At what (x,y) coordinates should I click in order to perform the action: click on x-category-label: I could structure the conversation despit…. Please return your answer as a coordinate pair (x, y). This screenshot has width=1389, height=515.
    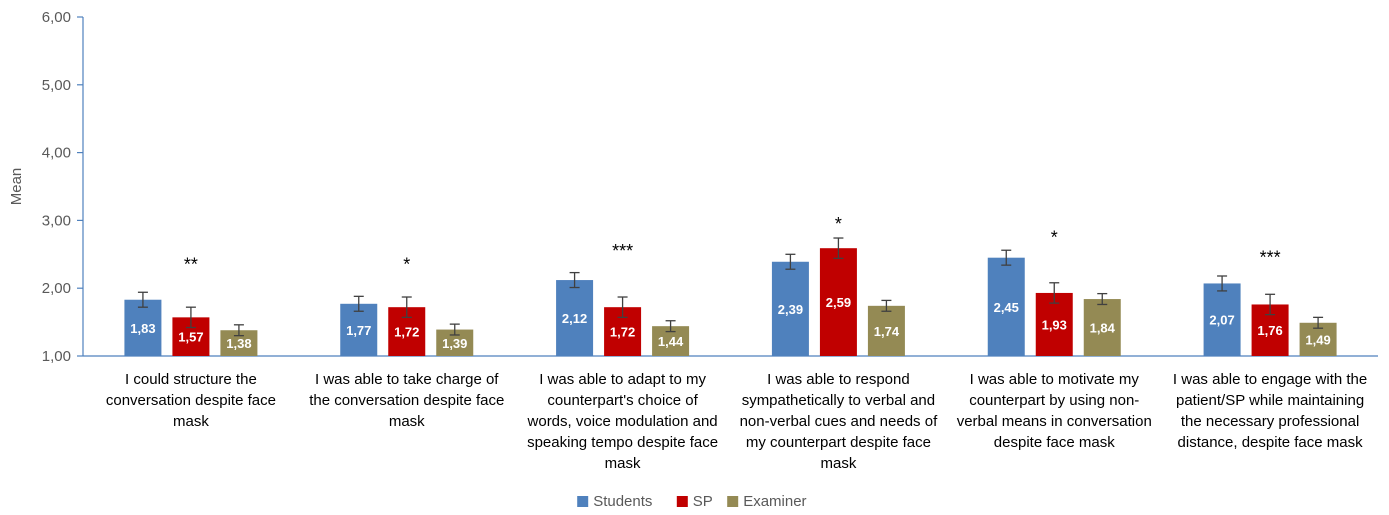
    Looking at the image, I should click on (191, 400).